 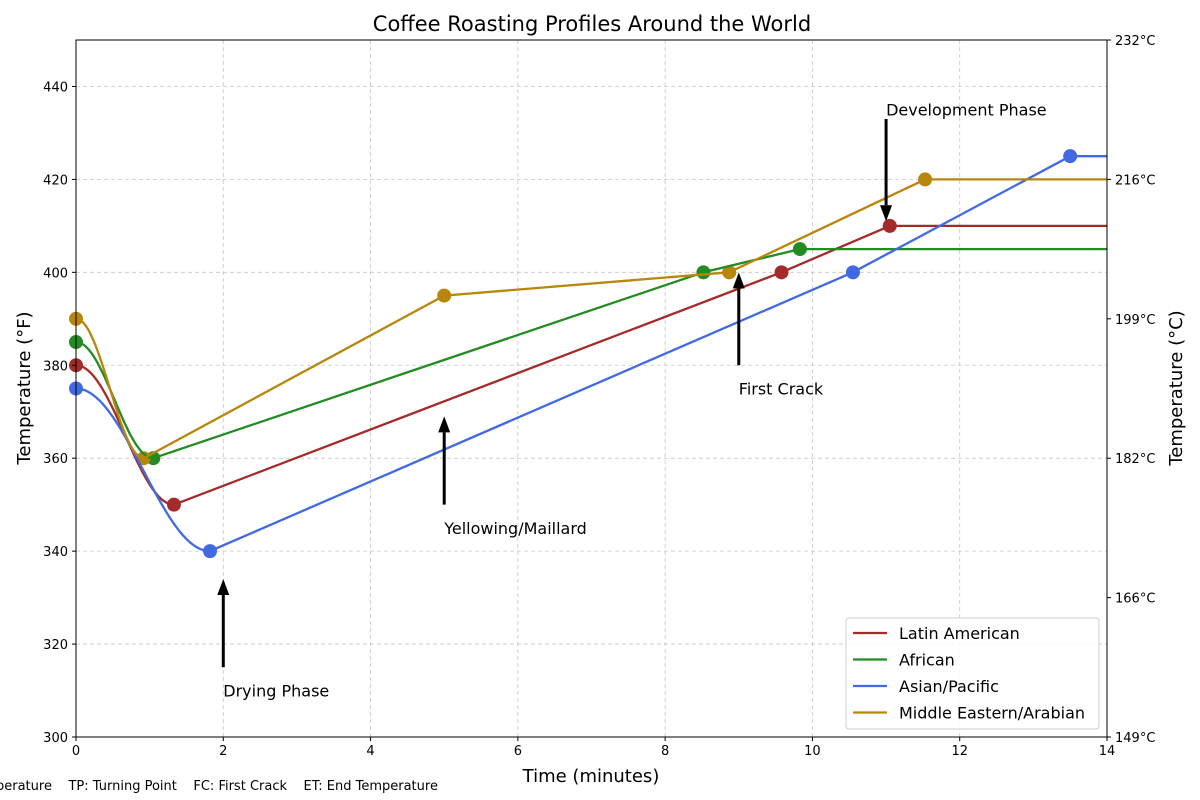 What do you see at coordinates (927, 660) in the screenshot?
I see `legend-entry: African` at bounding box center [927, 660].